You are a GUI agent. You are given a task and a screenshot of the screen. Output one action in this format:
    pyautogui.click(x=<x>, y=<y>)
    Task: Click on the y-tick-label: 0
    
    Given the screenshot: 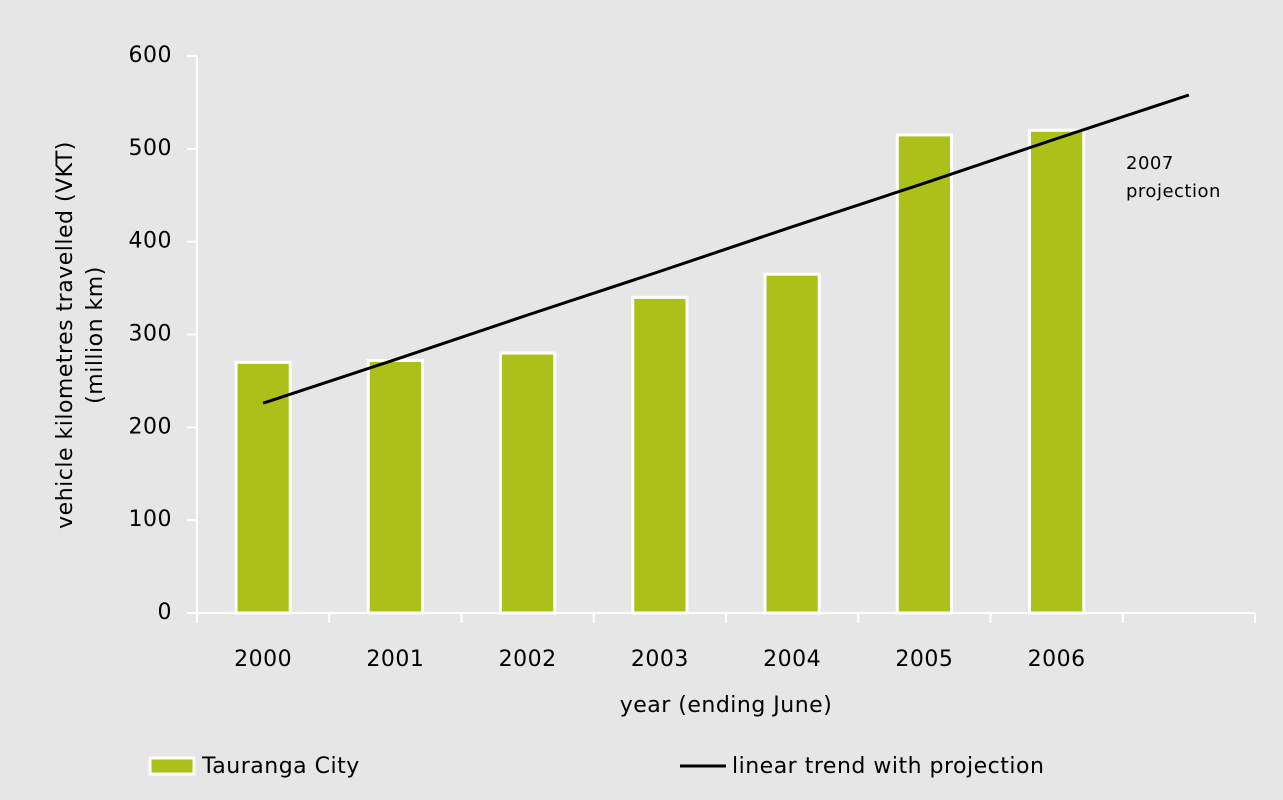 What is the action you would take?
    pyautogui.click(x=165, y=612)
    